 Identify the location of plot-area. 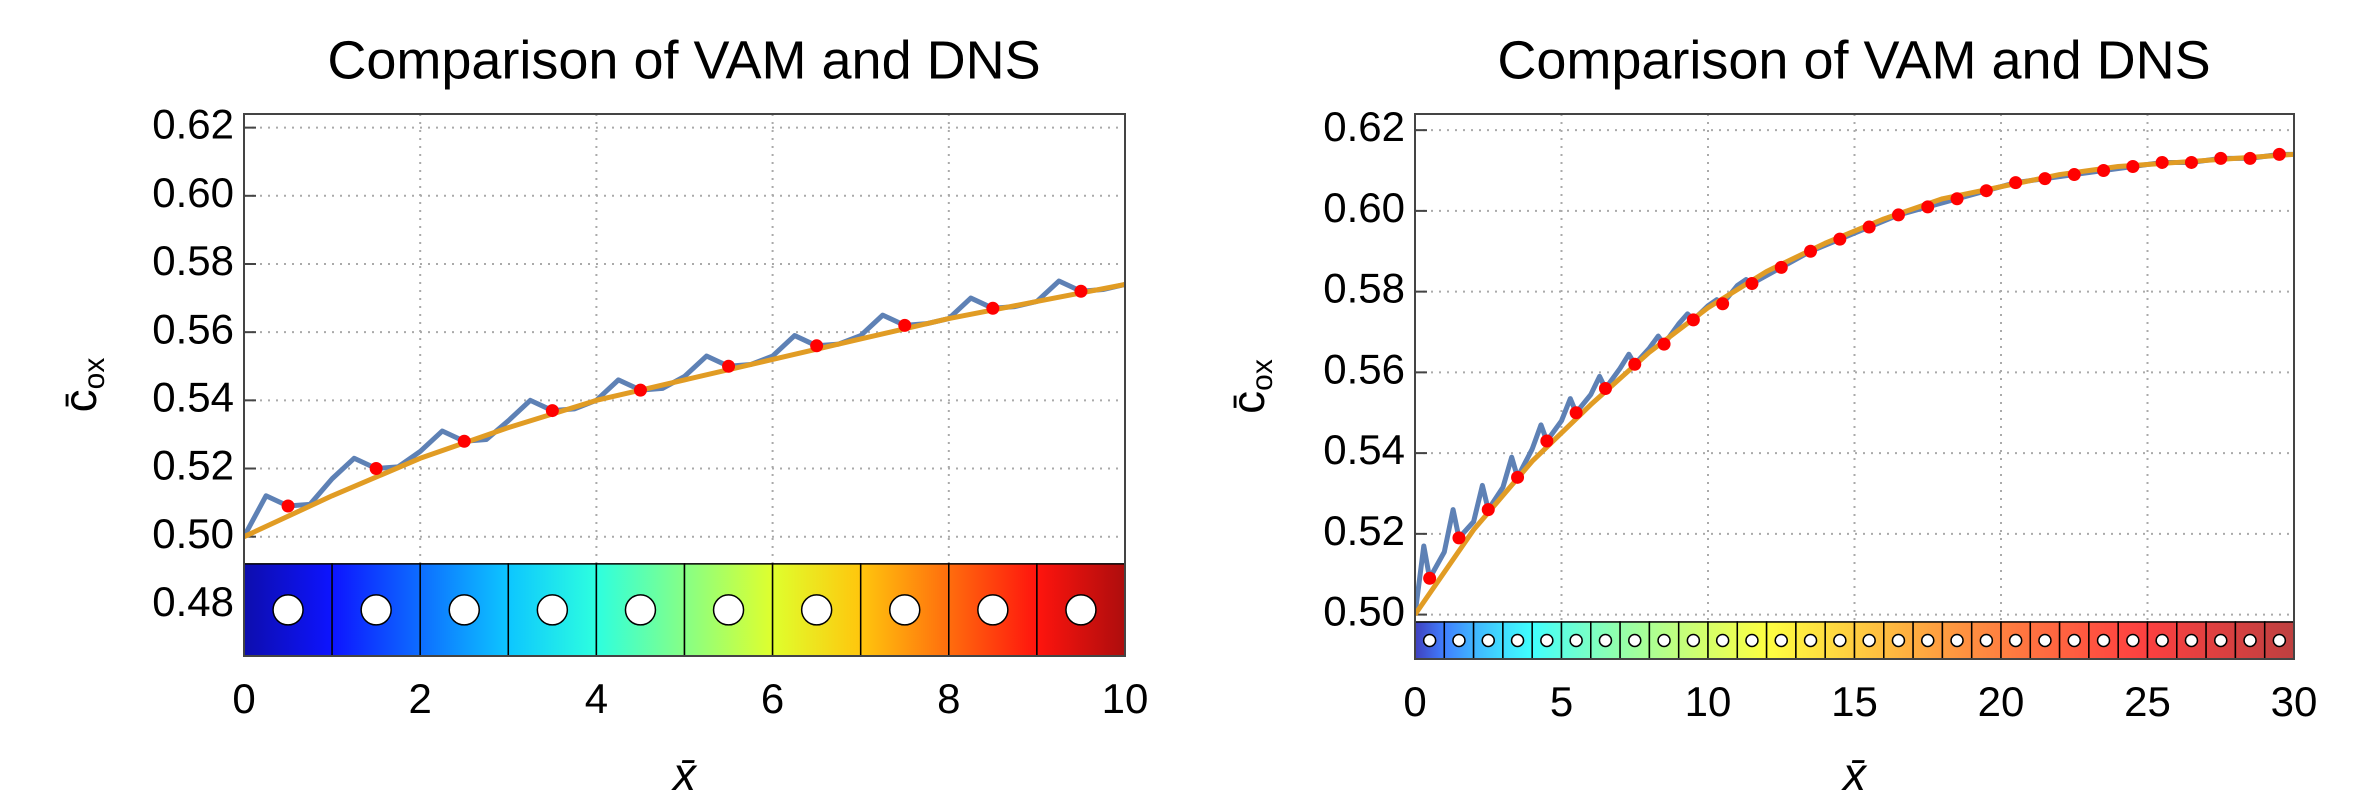
(684, 408).